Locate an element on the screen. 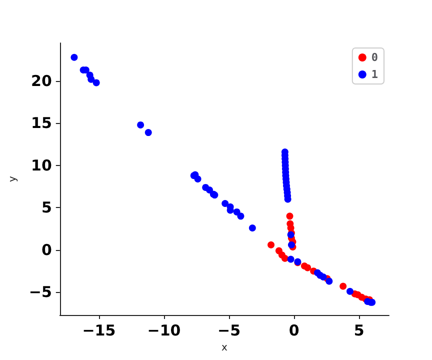 This screenshot has width=432, height=360. y-tick-label: 15 is located at coordinates (41, 123).